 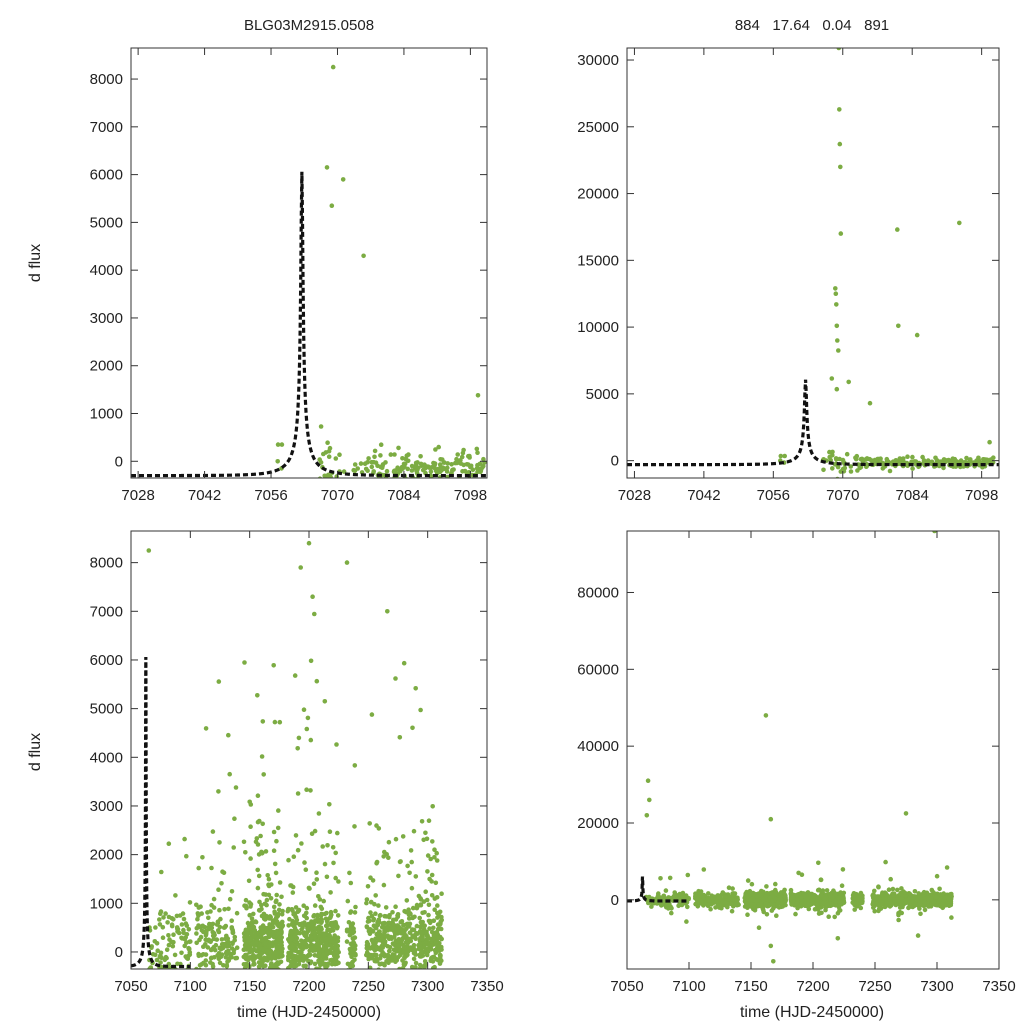 I want to click on y-tick-label: 20000, so click(x=598, y=823).